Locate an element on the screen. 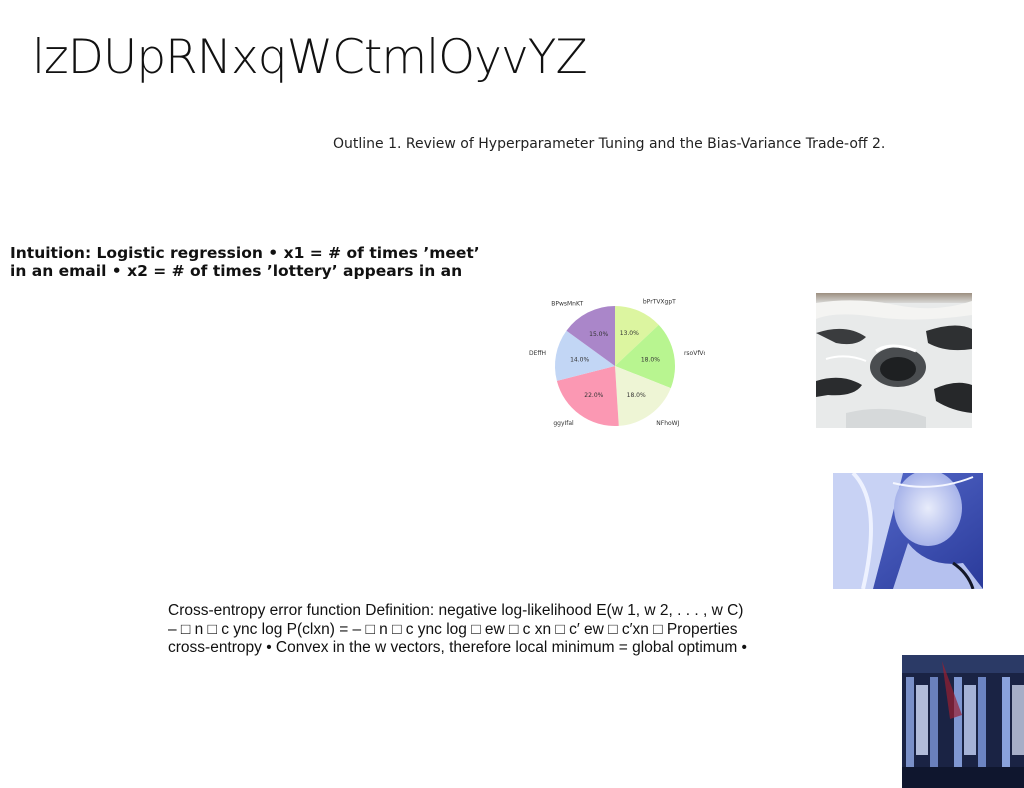 The width and height of the screenshot is (1024, 788). pie-category-label-0: bPrTVXgpT is located at coordinates (659, 302).